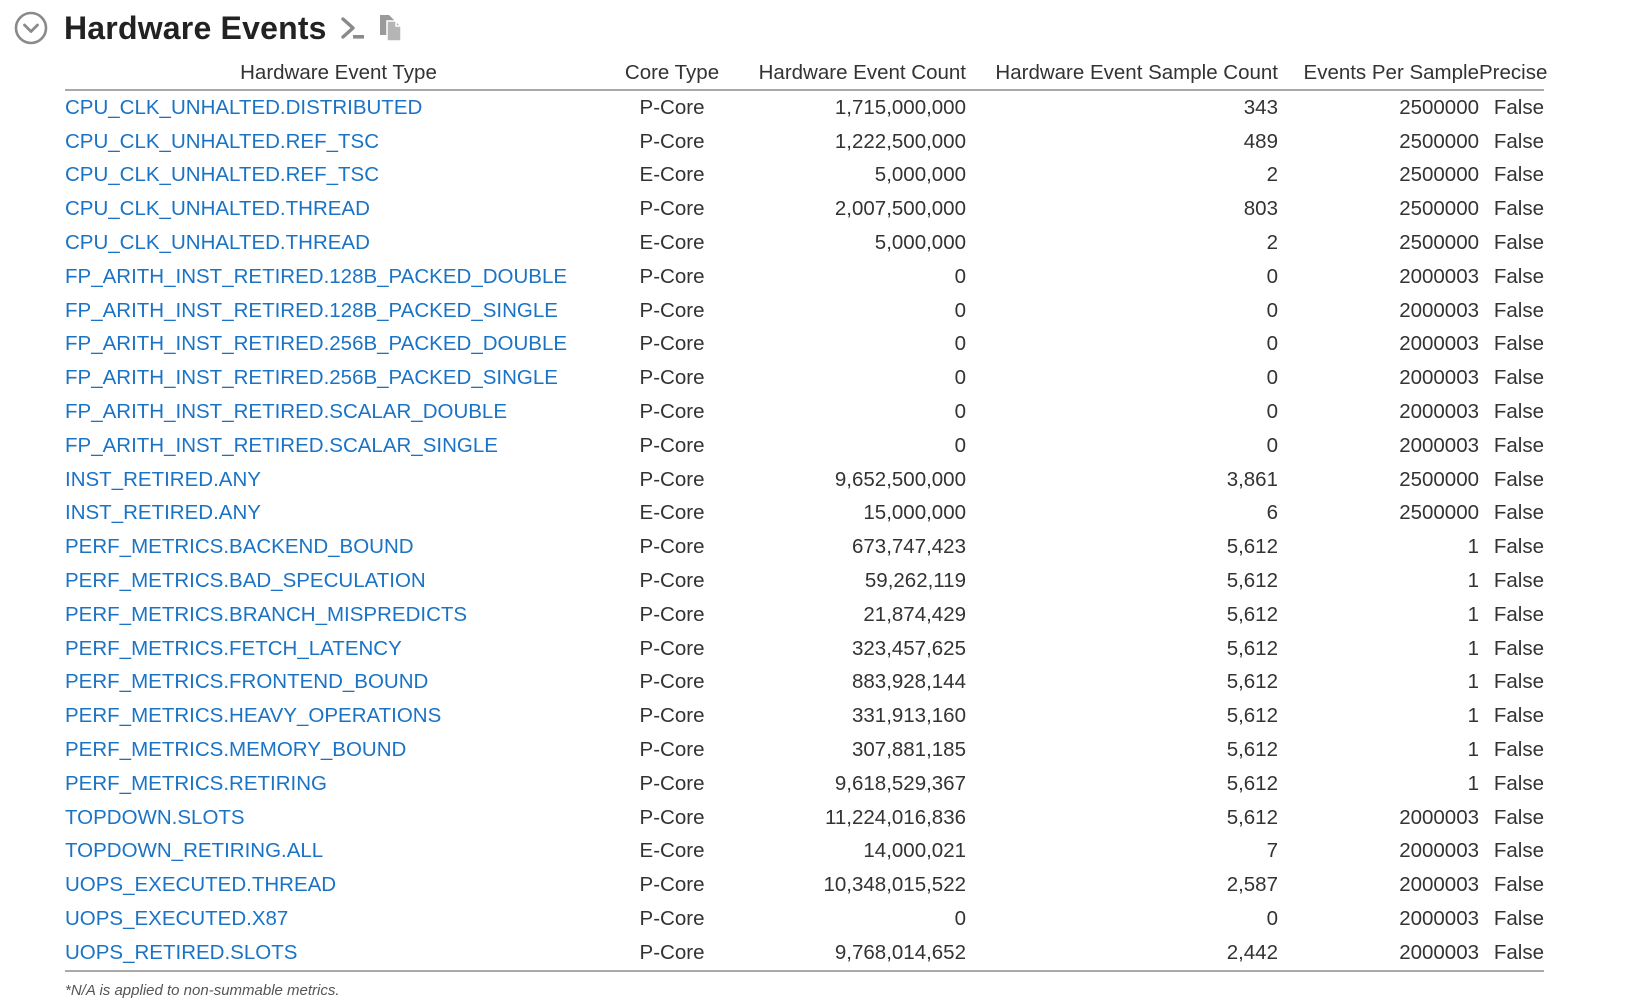 This screenshot has height=1002, width=1635. Describe the element at coordinates (908, 716) in the screenshot. I see `cell-event-count: 331,913,160` at that location.